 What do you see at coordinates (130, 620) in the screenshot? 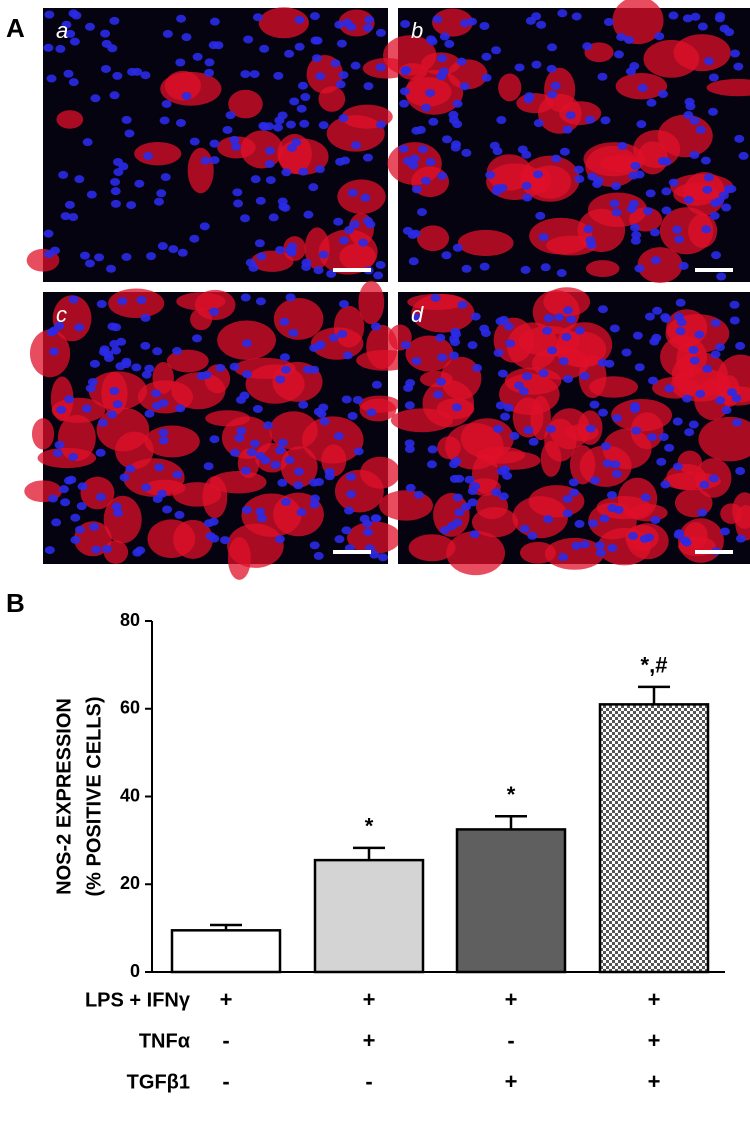
I see `y-tick-label: 80` at bounding box center [130, 620].